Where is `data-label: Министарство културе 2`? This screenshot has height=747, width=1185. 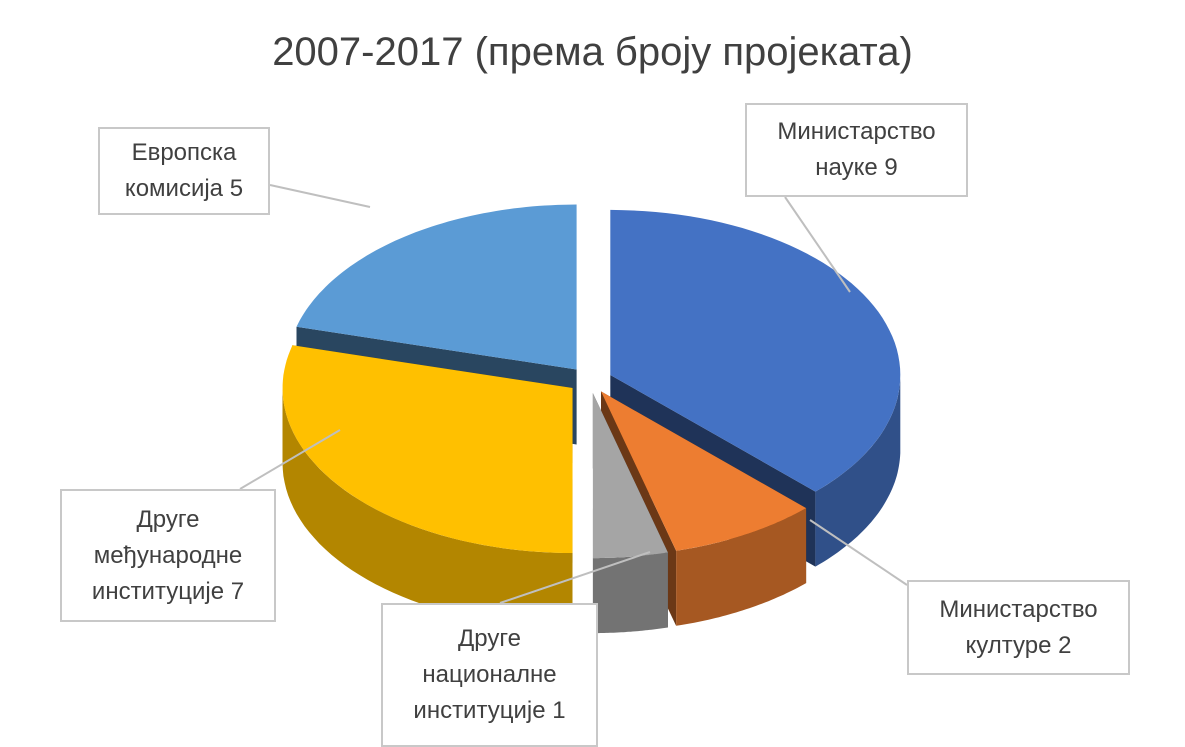 data-label: Министарство културе 2 is located at coordinates (1018, 627).